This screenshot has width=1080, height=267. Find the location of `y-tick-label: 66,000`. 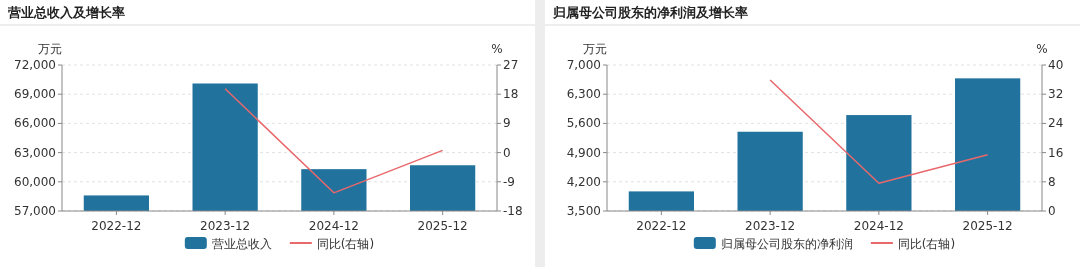

y-tick-label: 66,000 is located at coordinates (35, 123).